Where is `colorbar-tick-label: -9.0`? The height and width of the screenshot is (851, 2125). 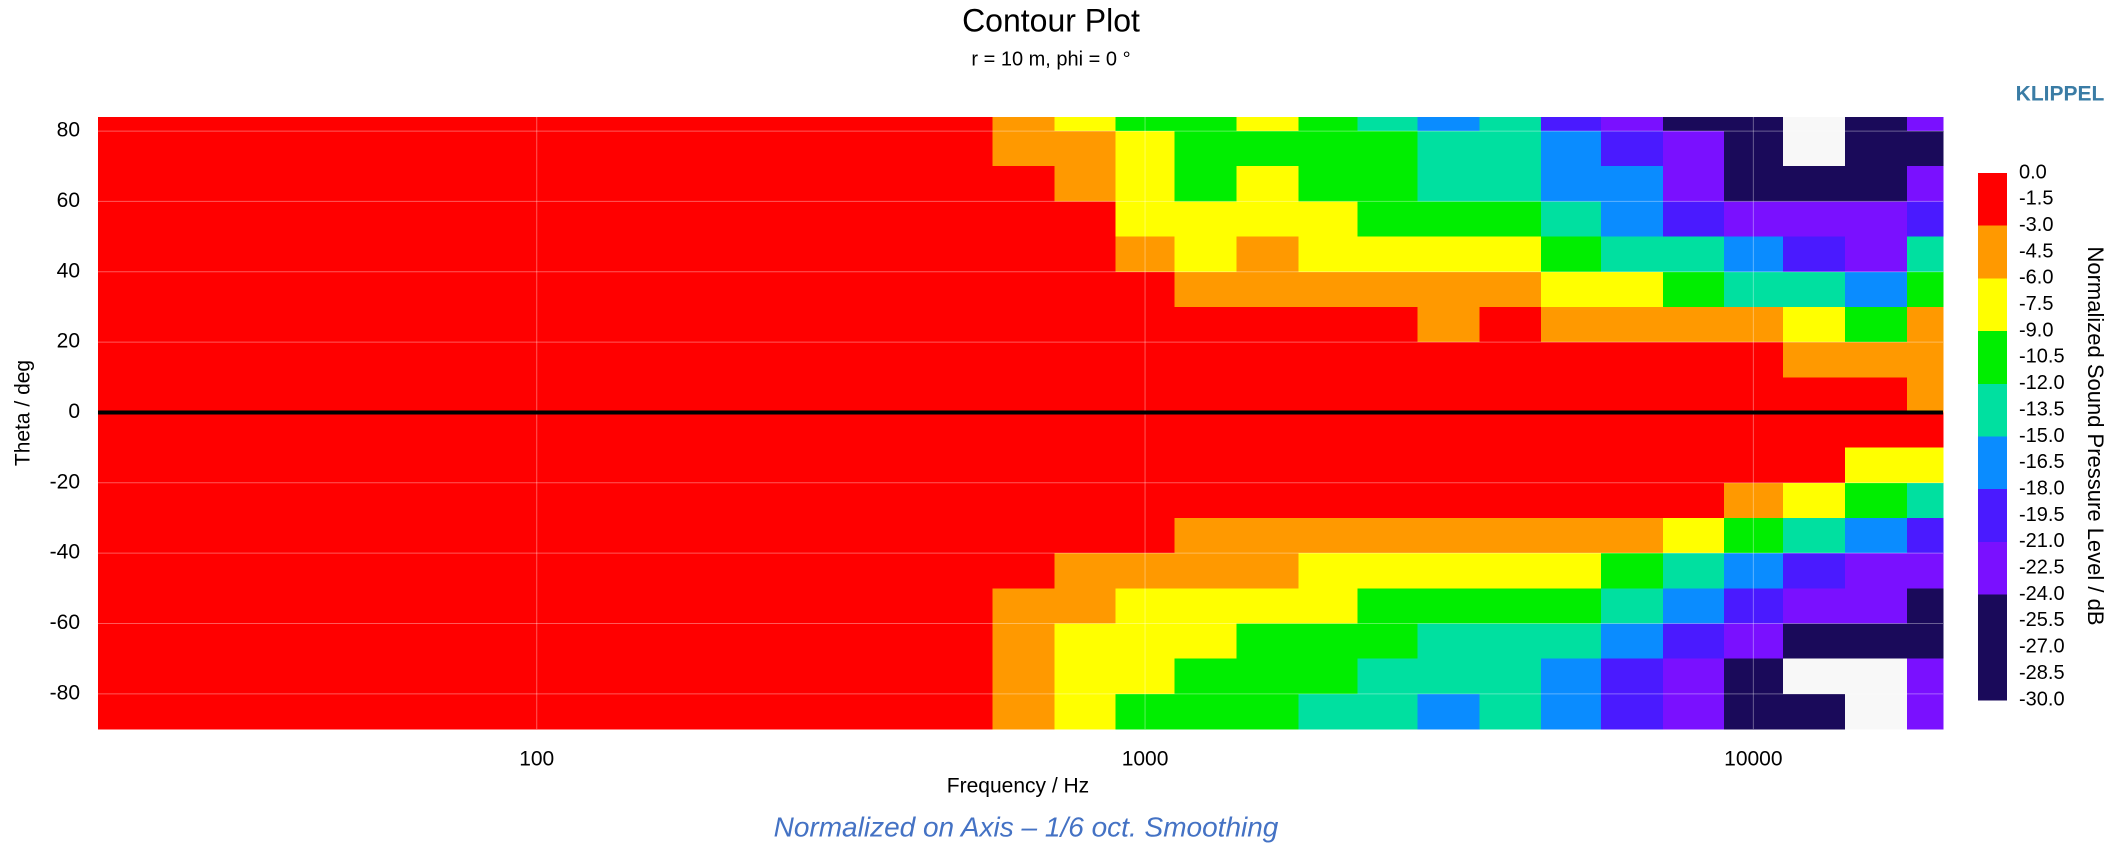 colorbar-tick-label: -9.0 is located at coordinates (2036, 330).